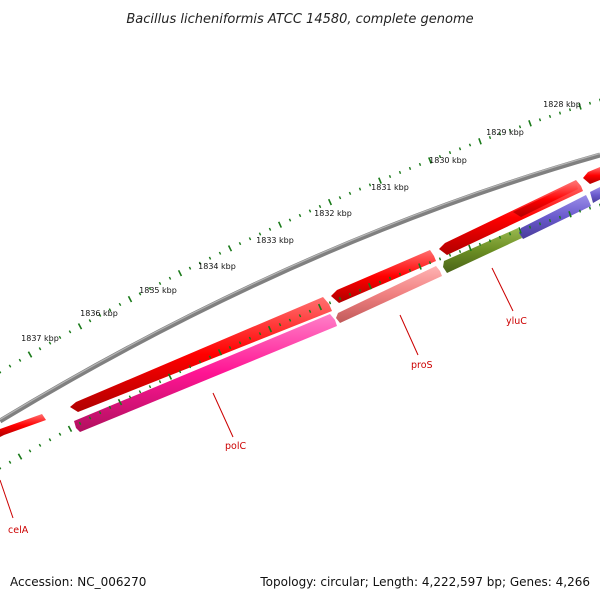 The height and width of the screenshot is (600, 600). What do you see at coordinates (422, 365) in the screenshot?
I see `gene-label-proS: proS` at bounding box center [422, 365].